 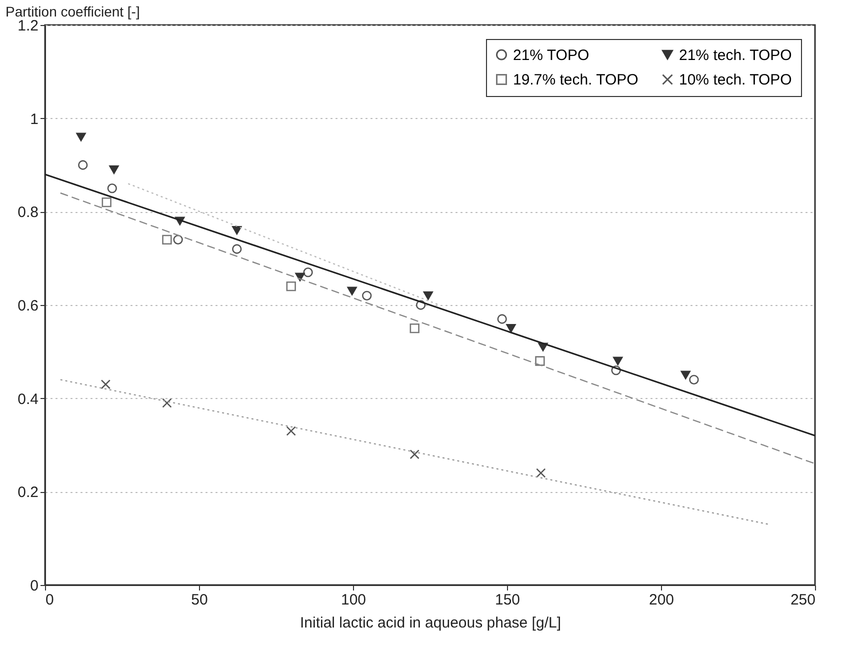 What do you see at coordinates (430, 623) in the screenshot?
I see `x-axis-title: Initial lactic acid in aqueous phase [g/L]` at bounding box center [430, 623].